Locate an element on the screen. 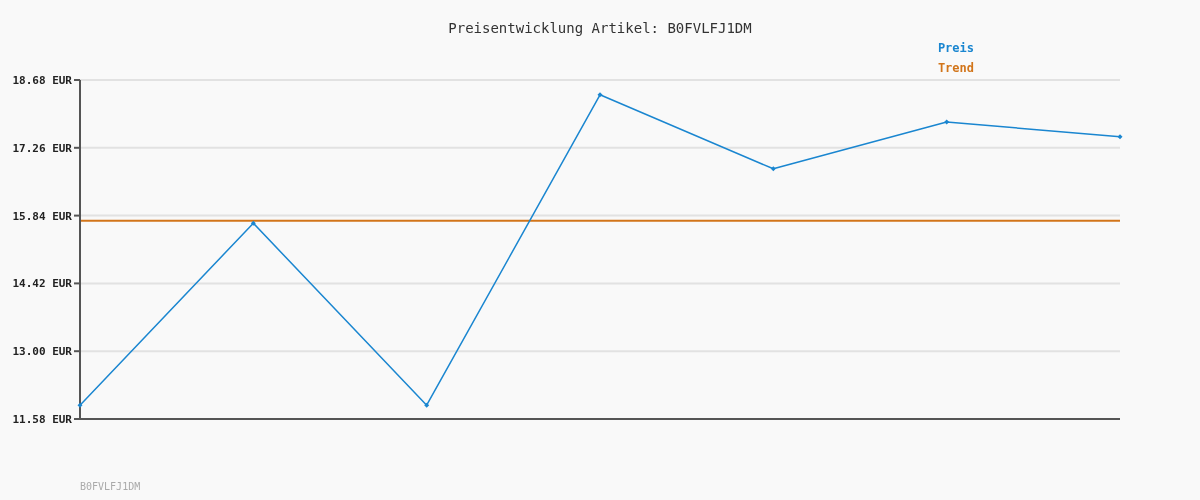  y-tick-label: 18.68 EUR is located at coordinates (42, 80).